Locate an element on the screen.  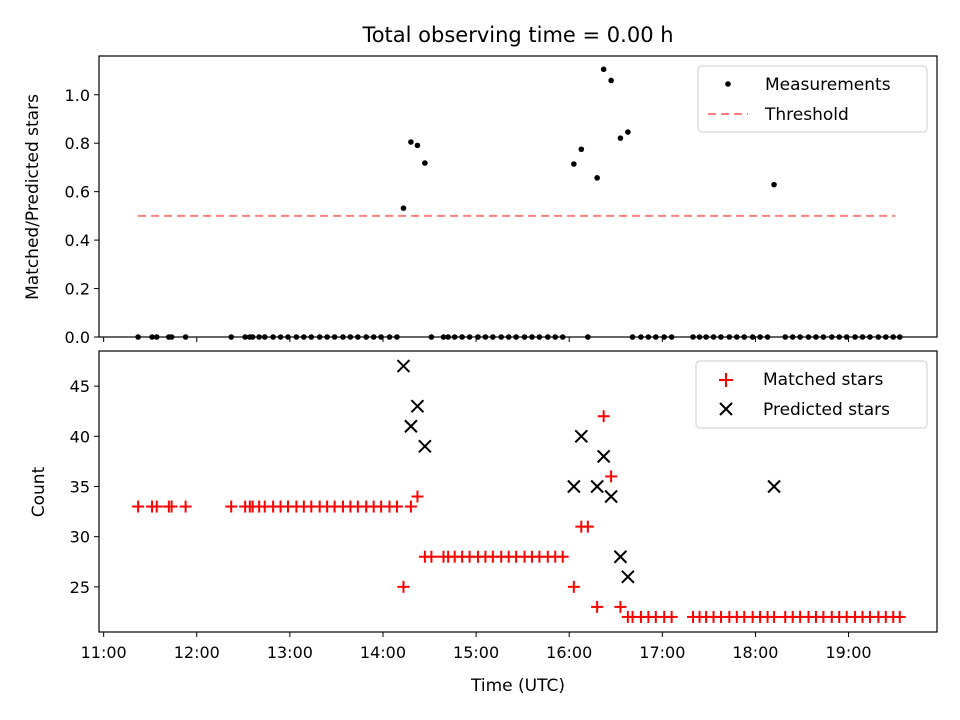
top-legend: Measurements Threshold is located at coordinates (812, 99).